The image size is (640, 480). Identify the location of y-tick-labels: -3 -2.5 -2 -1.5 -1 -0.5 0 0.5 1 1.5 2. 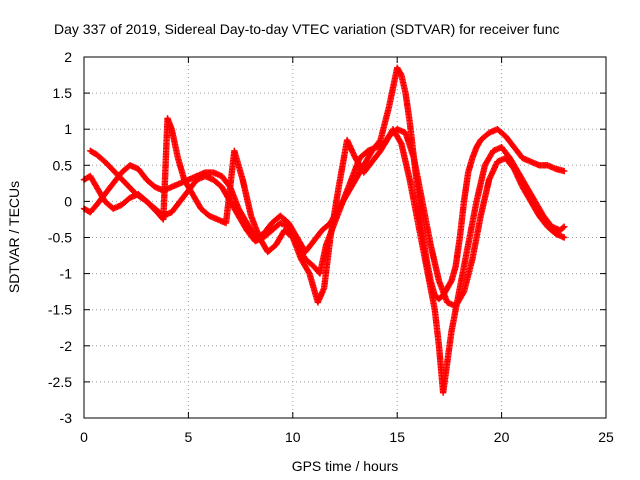
(60, 237).